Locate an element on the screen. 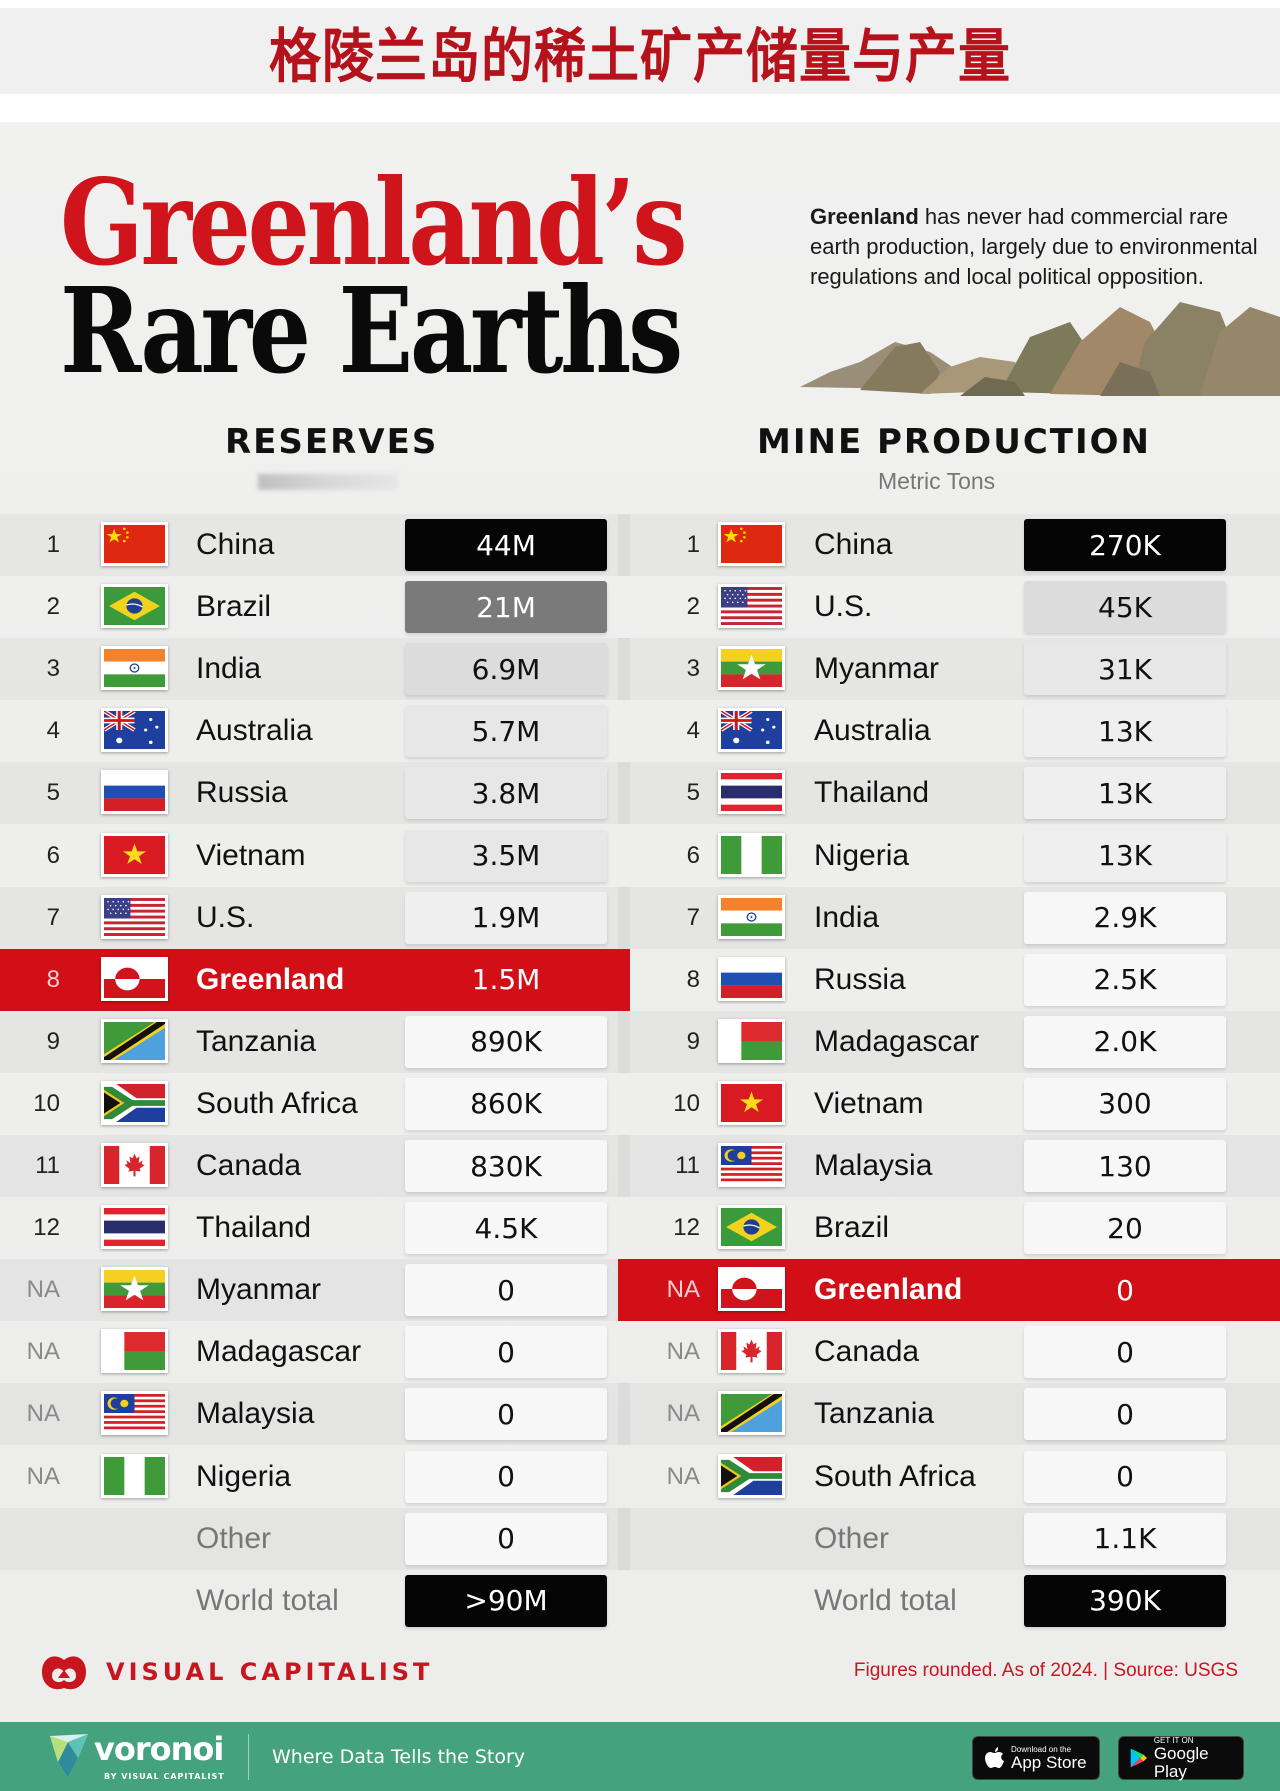 This screenshot has width=1280, height=1791. table-row: 8 Greenland 1.5M is located at coordinates (315, 979).